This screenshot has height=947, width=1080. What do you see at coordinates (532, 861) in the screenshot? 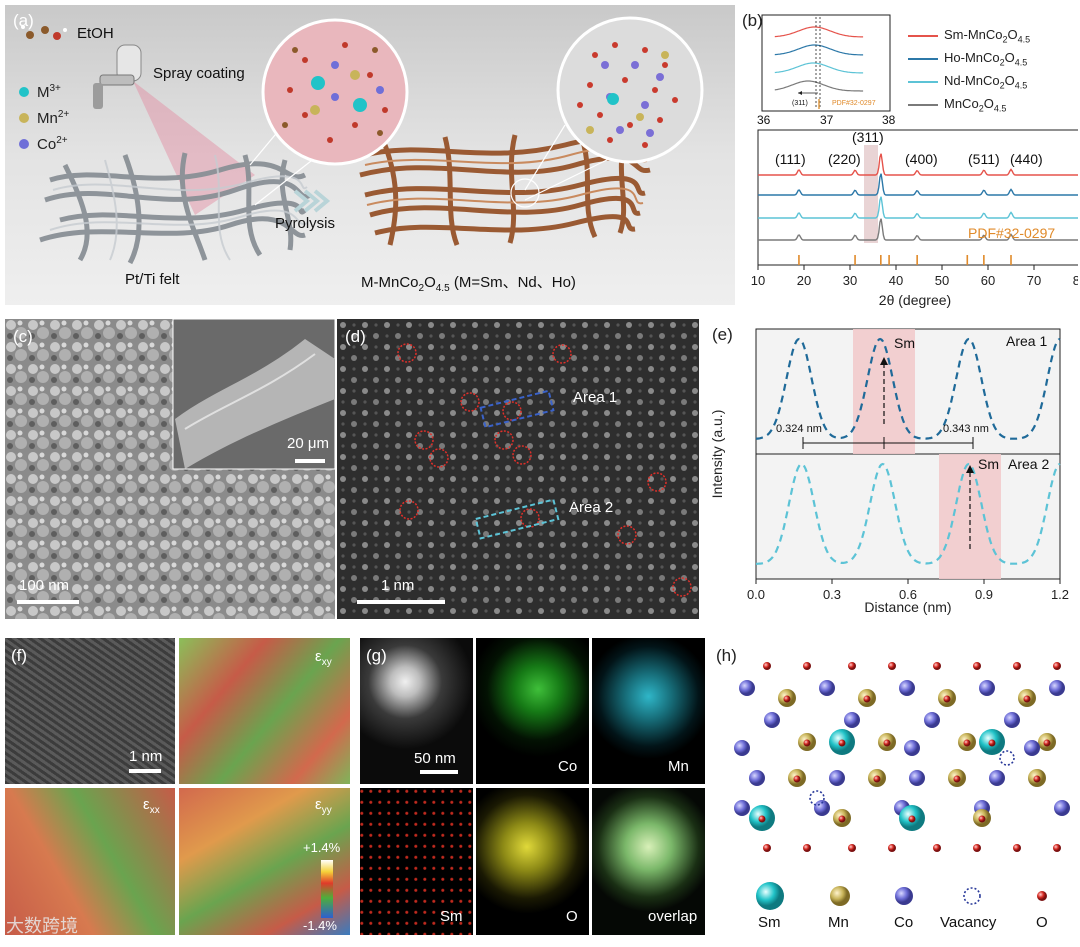
I see `o-map-tile` at bounding box center [532, 861].